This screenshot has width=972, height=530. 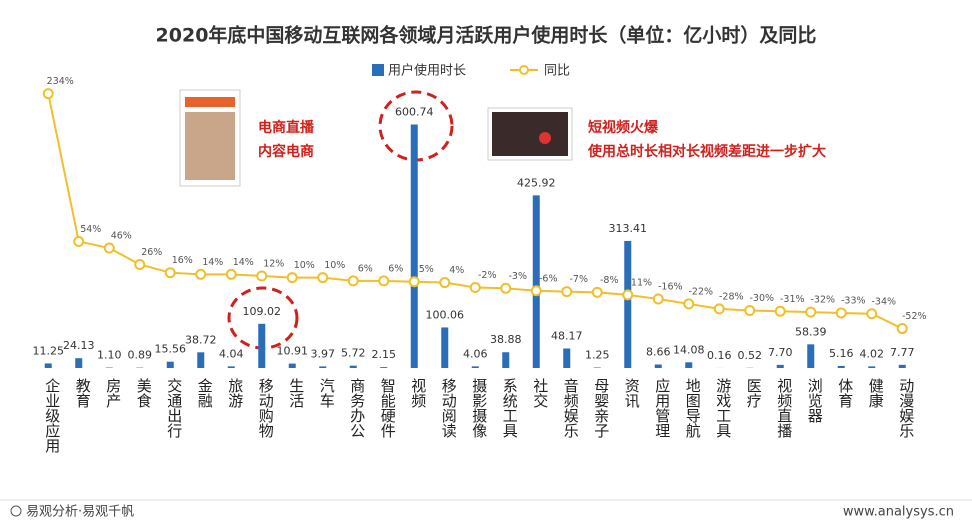 What do you see at coordinates (445, 314) in the screenshot?
I see `data-label: 100.06` at bounding box center [445, 314].